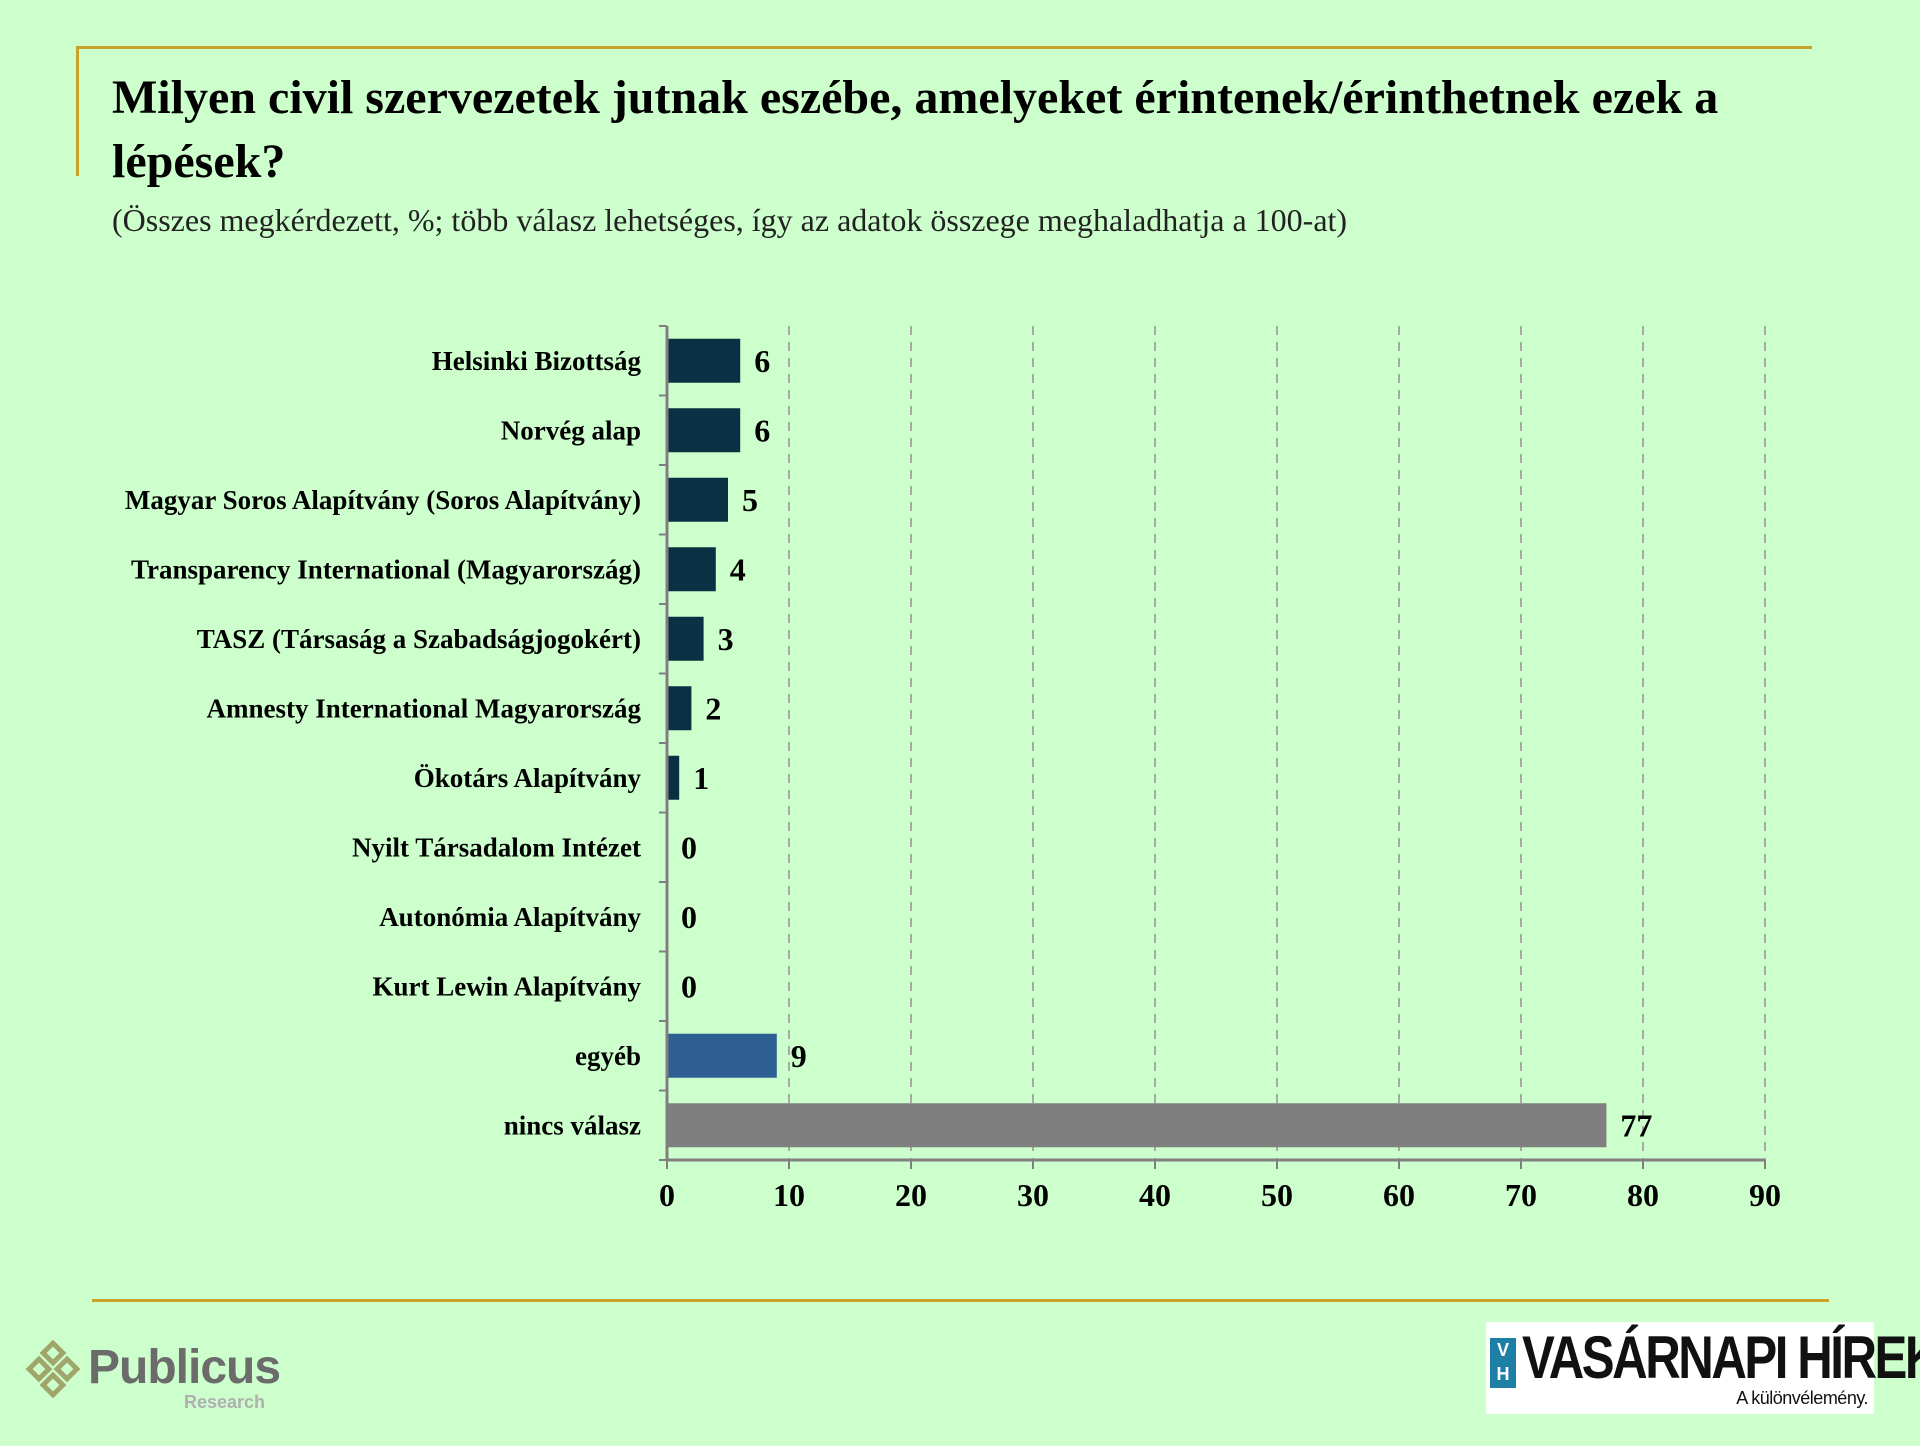 The height and width of the screenshot is (1446, 1920). I want to click on vasarnapi-hirek-logo: V H VASÁRNAPI HÍREK A különvélemény., so click(1703, 1368).